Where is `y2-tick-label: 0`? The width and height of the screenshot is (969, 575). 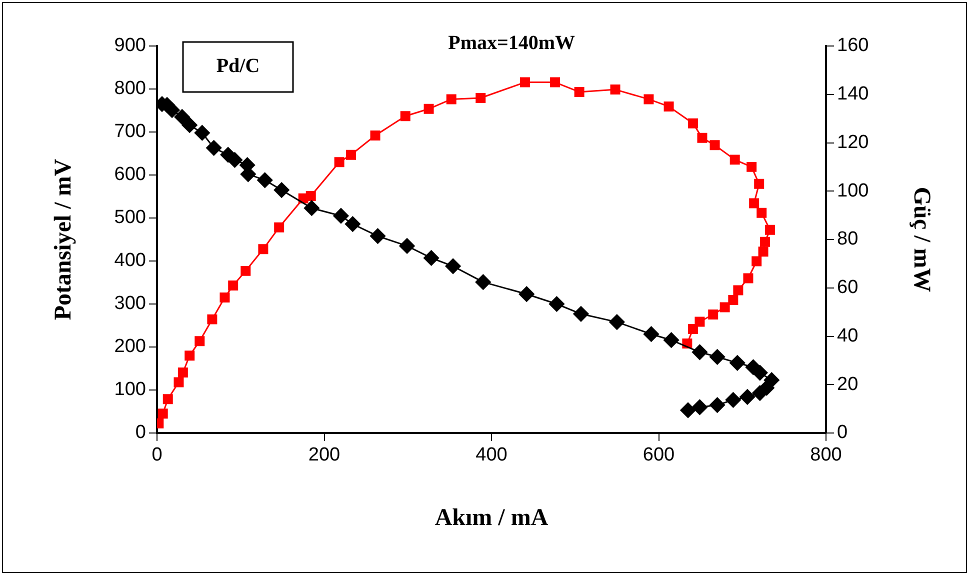 y2-tick-label: 0 is located at coordinates (842, 433).